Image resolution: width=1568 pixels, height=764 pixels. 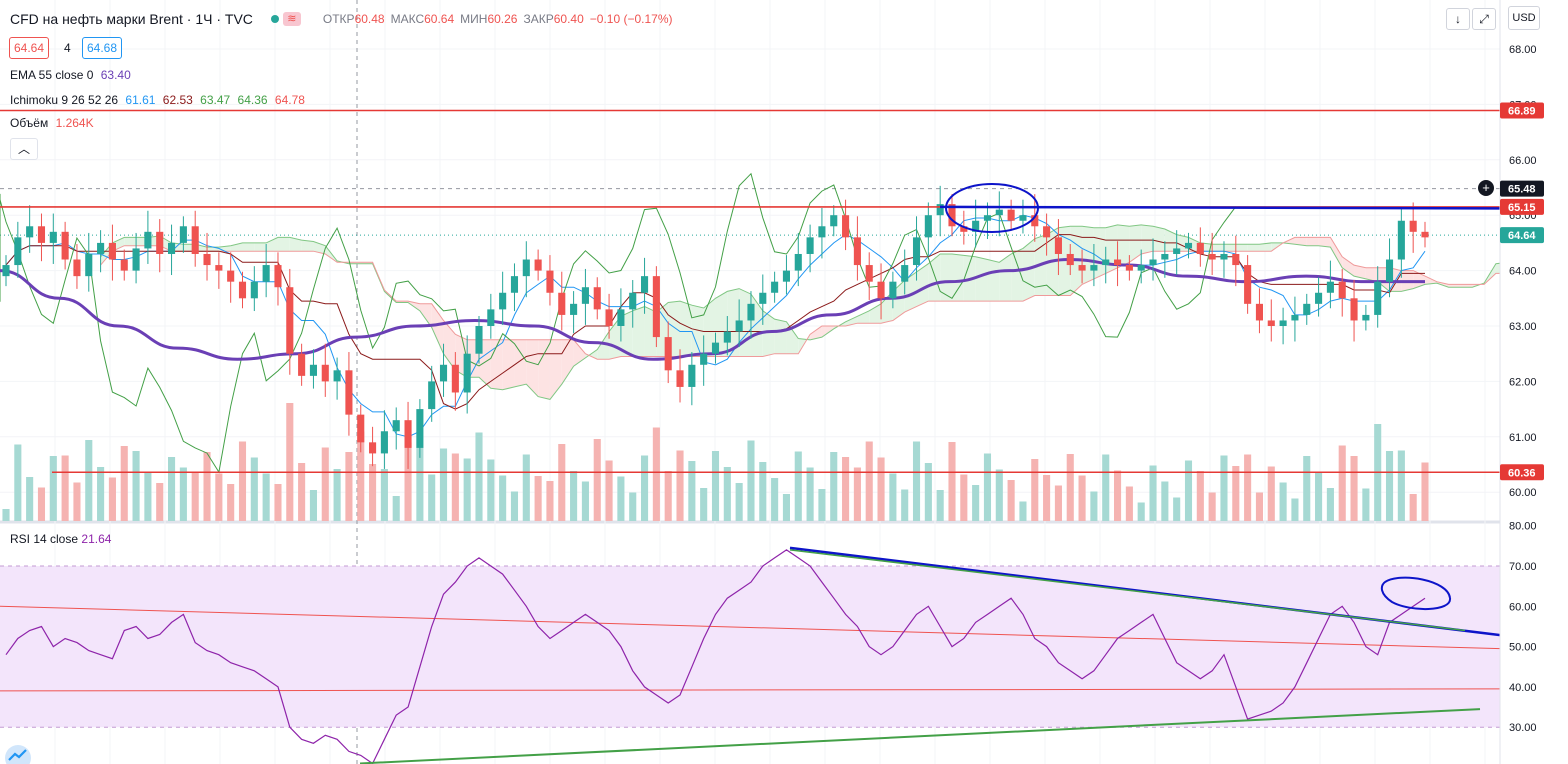 What do you see at coordinates (24, 149) in the screenshot?
I see `collapse-legend-button: ︿` at bounding box center [24, 149].